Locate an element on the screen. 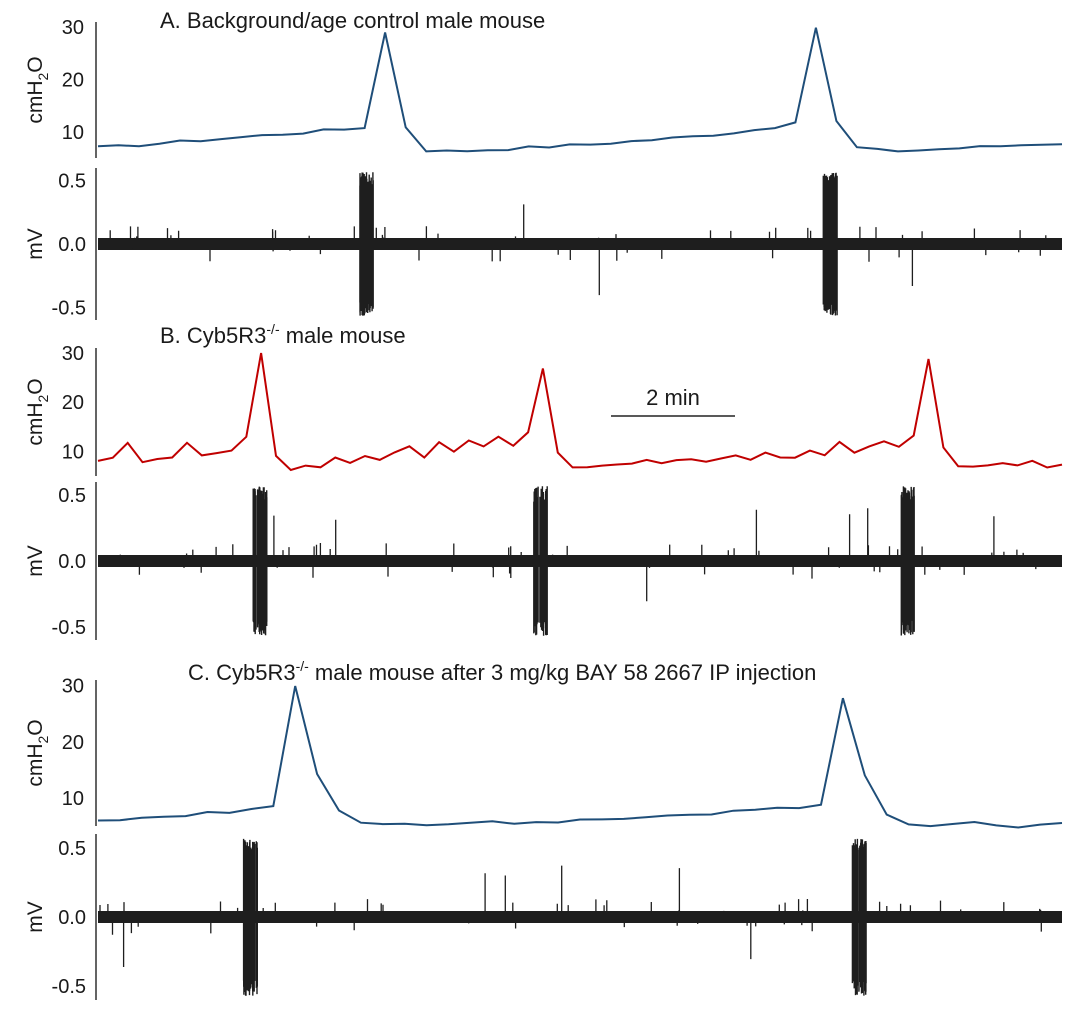 The image size is (1080, 1019). scale-bar-label: 2 min is located at coordinates (673, 397).